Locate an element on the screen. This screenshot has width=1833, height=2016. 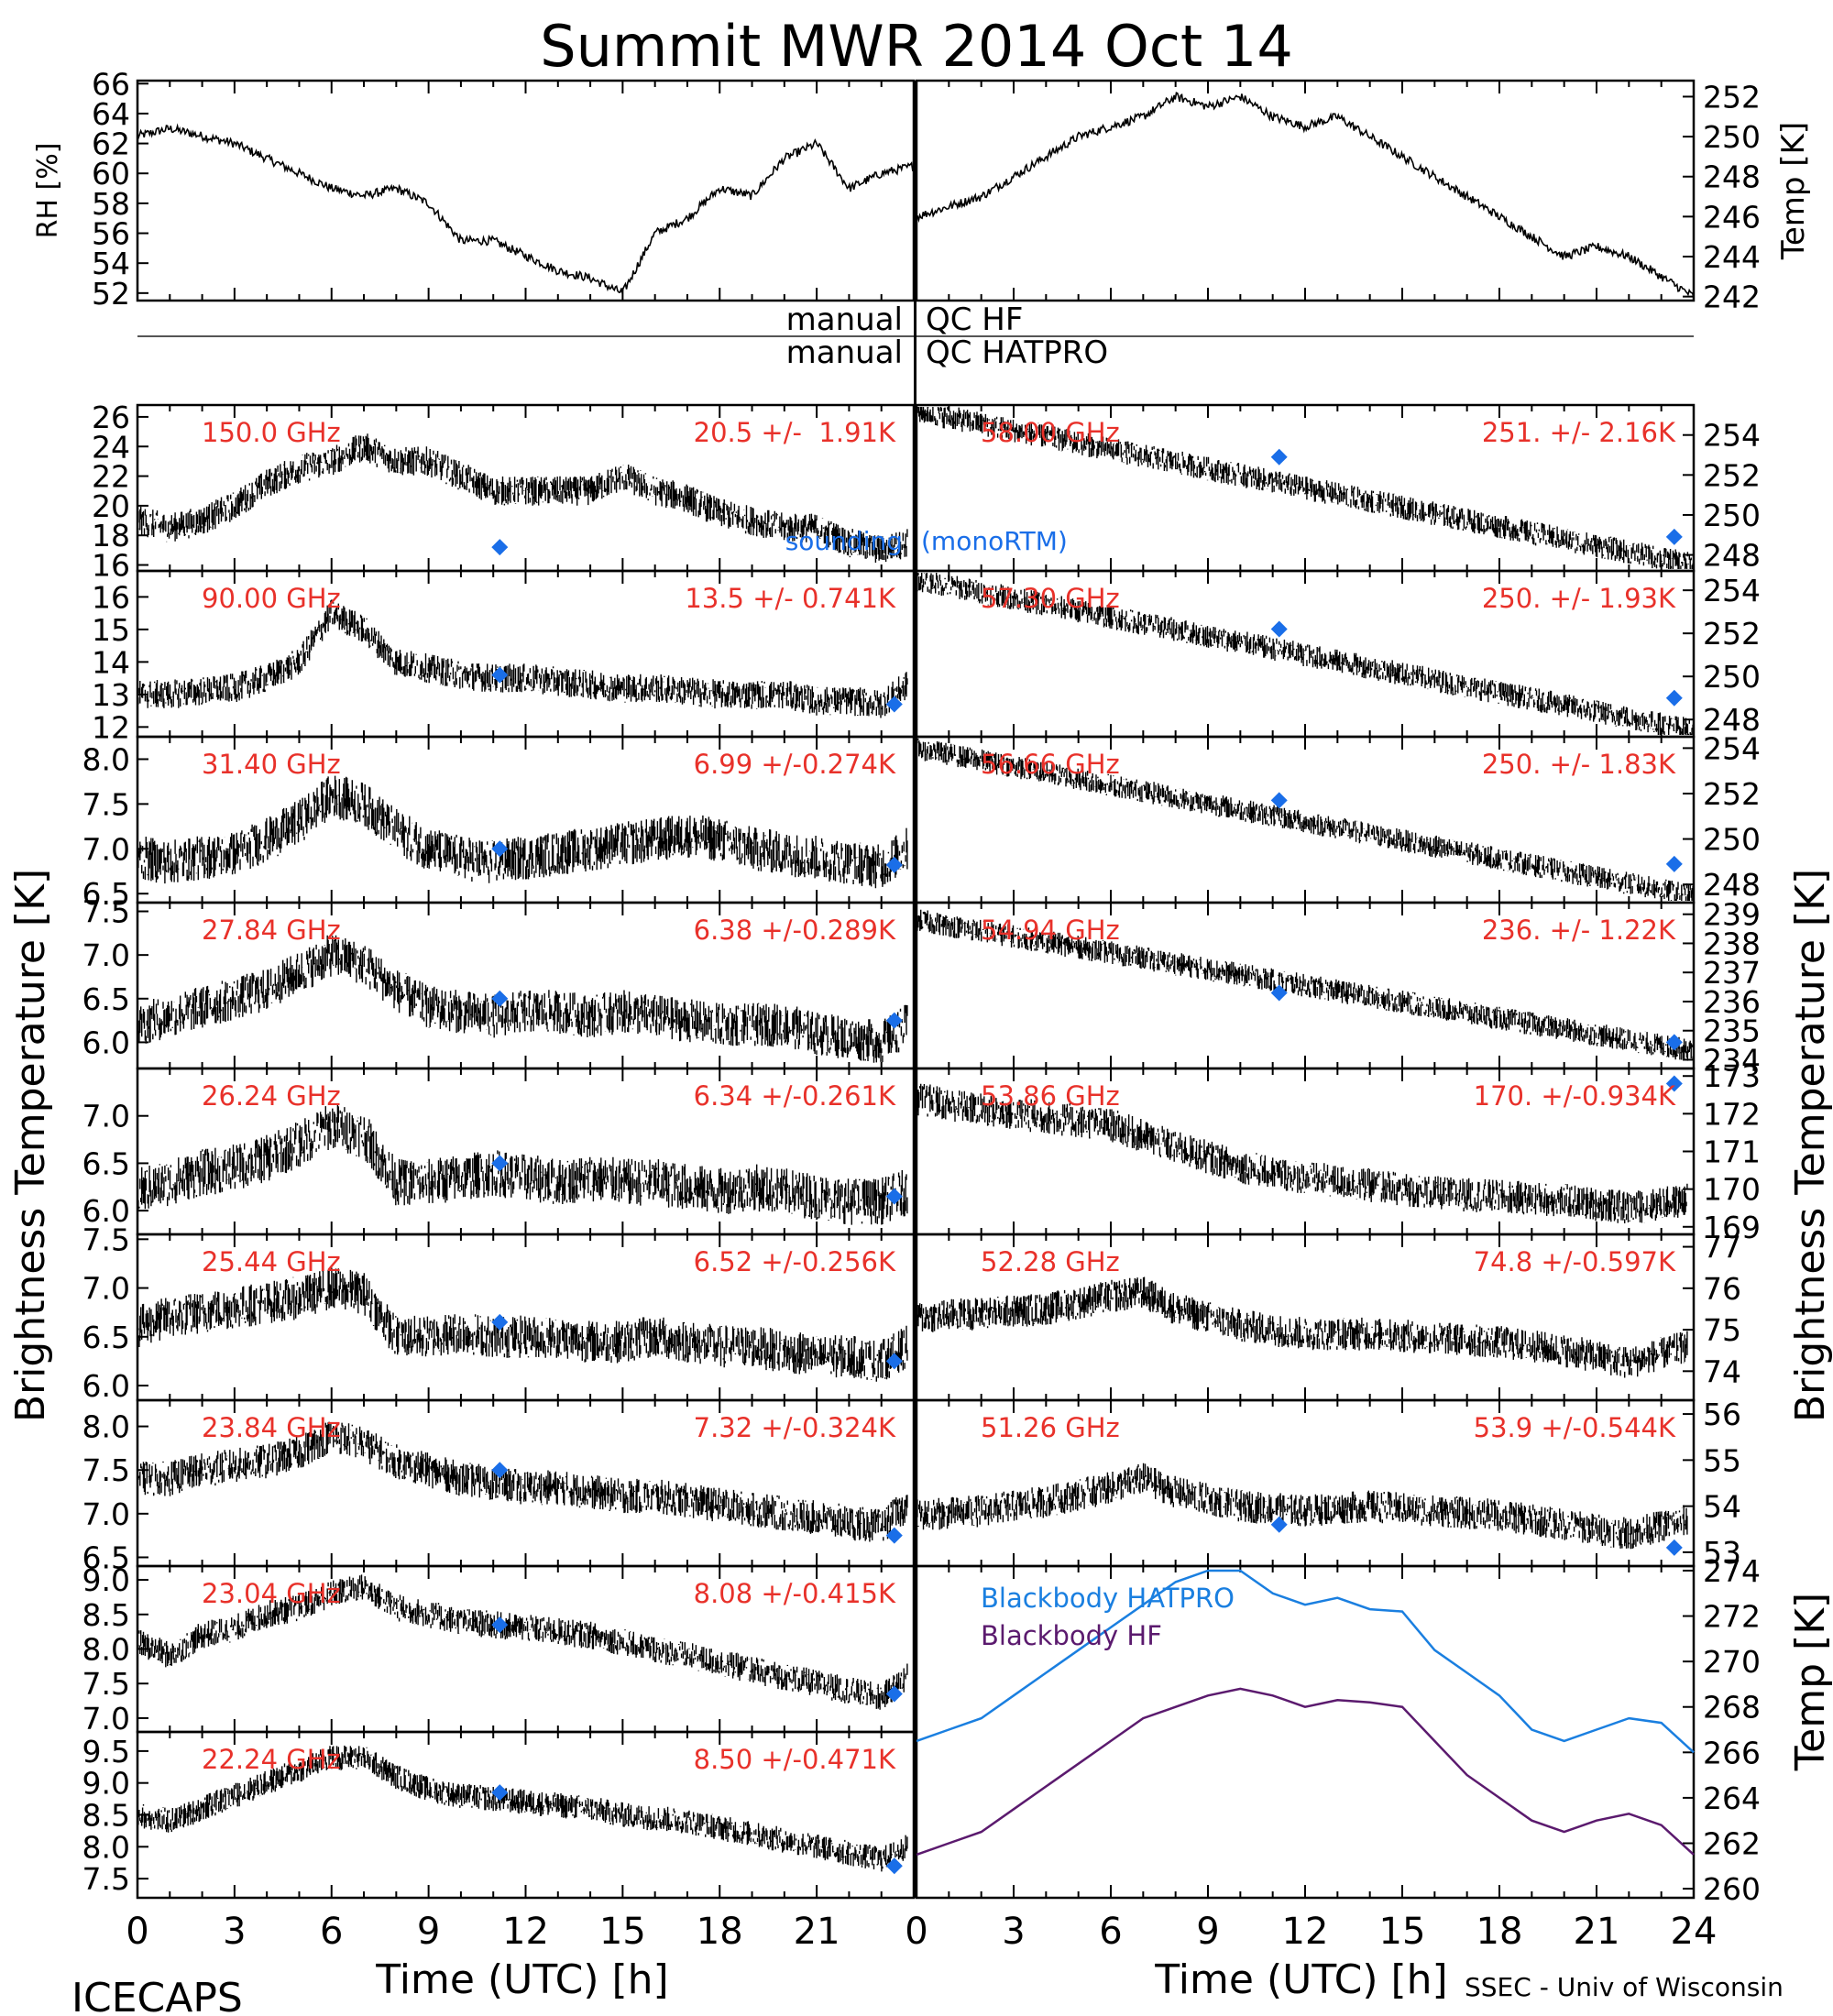
y-tick-label: 268 is located at coordinates (1732, 1708).